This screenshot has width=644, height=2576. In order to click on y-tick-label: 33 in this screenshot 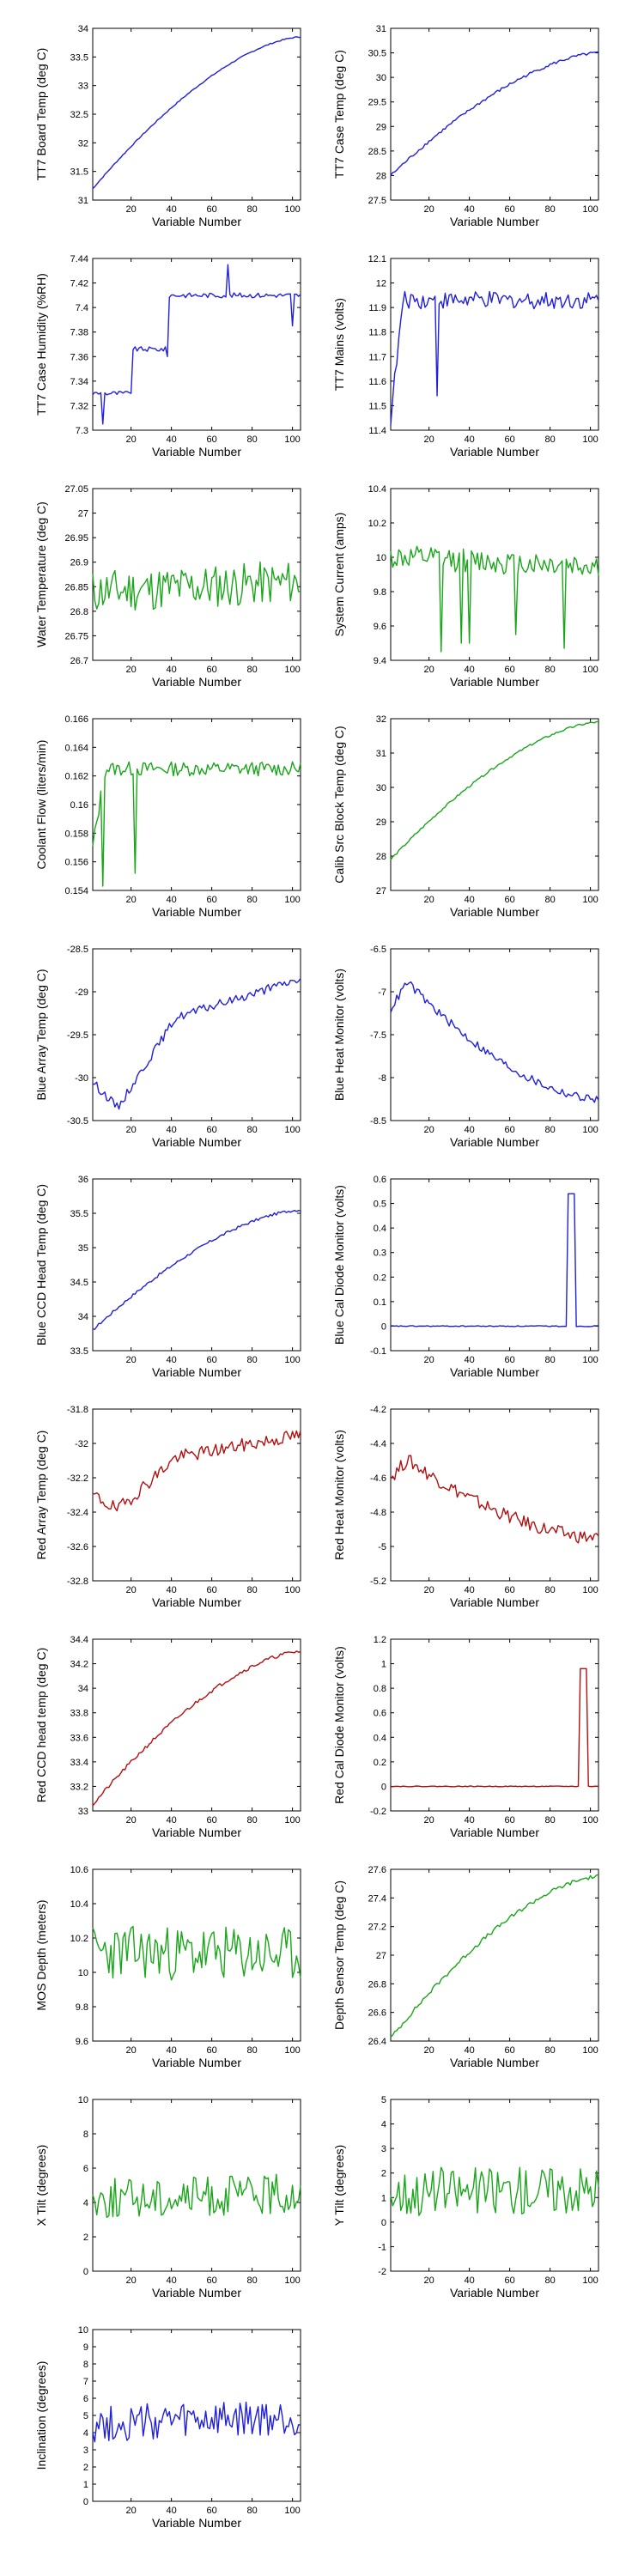, I will do `click(83, 1812)`.